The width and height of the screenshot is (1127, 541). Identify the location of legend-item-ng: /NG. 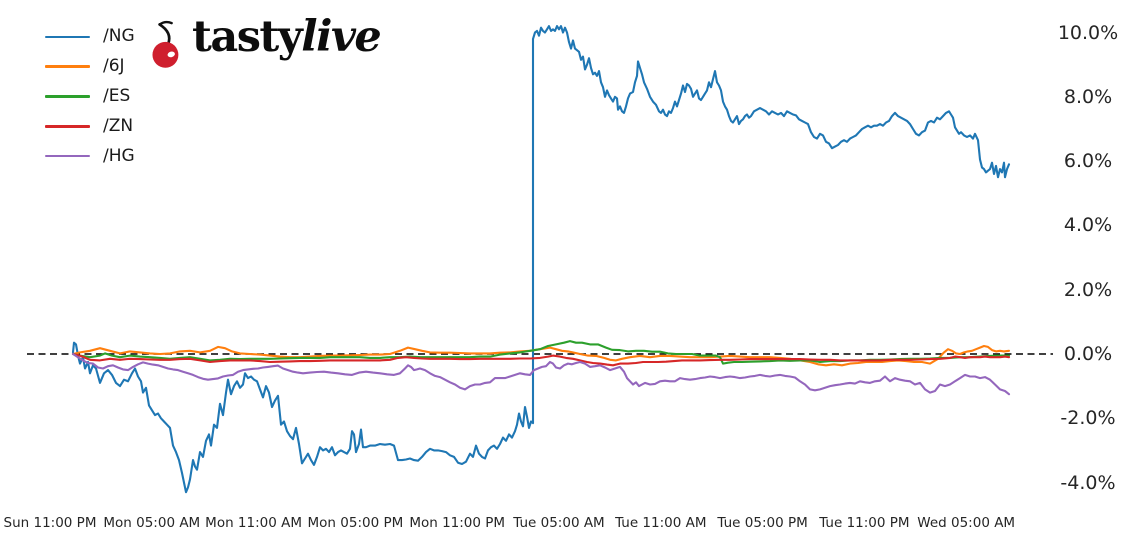
(90, 37).